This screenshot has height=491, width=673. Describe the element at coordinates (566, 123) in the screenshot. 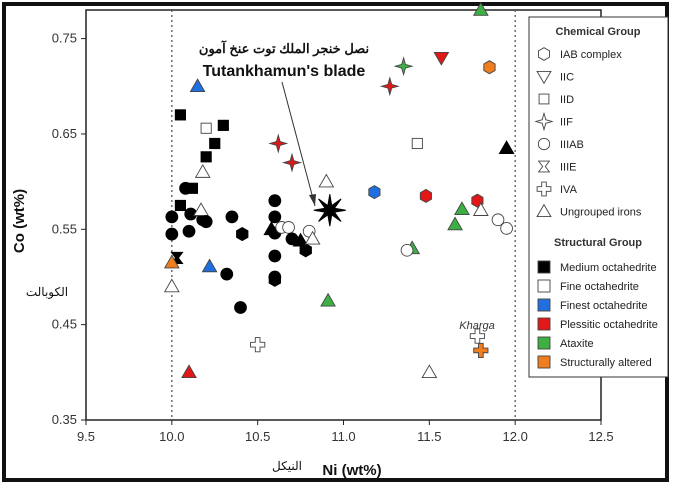

I see `legend-chemical-label: IIF` at that location.